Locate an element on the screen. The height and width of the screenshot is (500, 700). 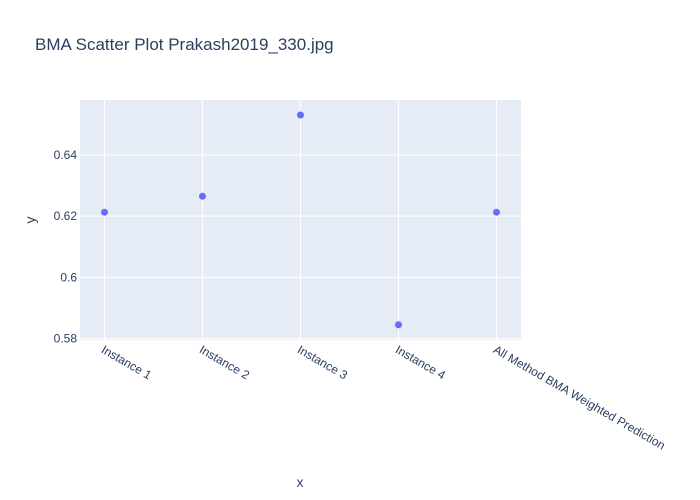
x-tick-label: Instance 4 is located at coordinates (420, 362).